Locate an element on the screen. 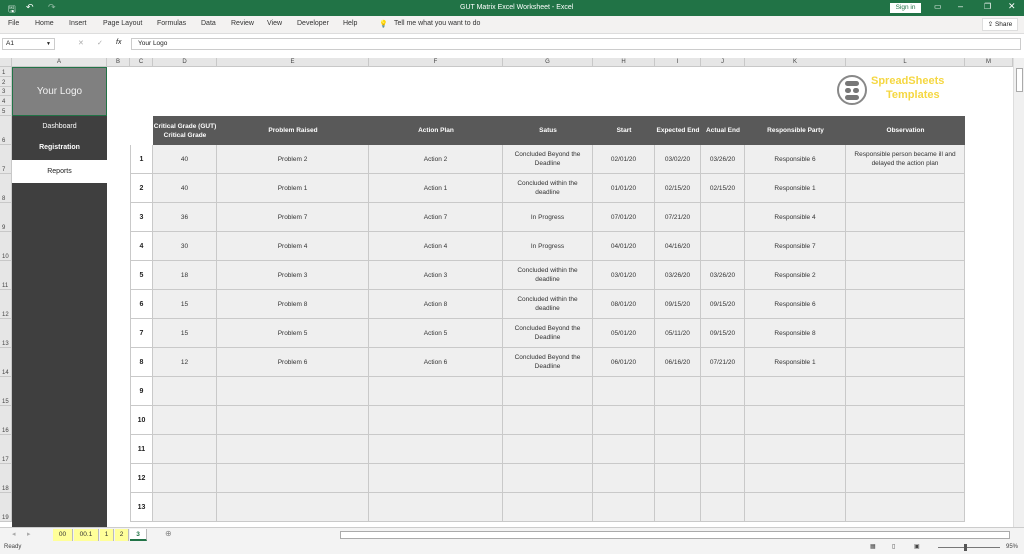 This screenshot has height=554, width=1024. row-rank: 11 is located at coordinates (141, 449).